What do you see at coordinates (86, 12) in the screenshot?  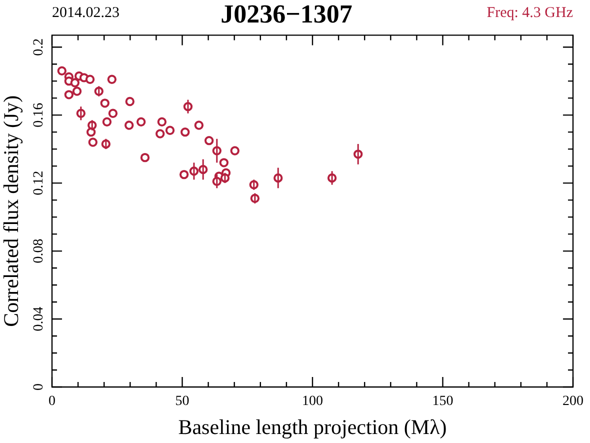 I see `text: 2014.02.23` at bounding box center [86, 12].